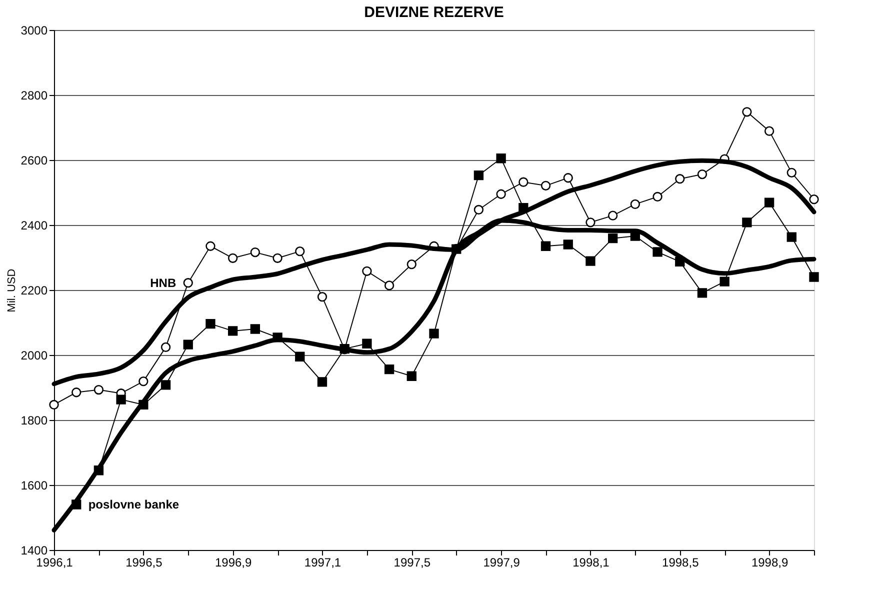 The height and width of the screenshot is (615, 877). I want to click on x-tick-label: 1997,5, so click(412, 563).